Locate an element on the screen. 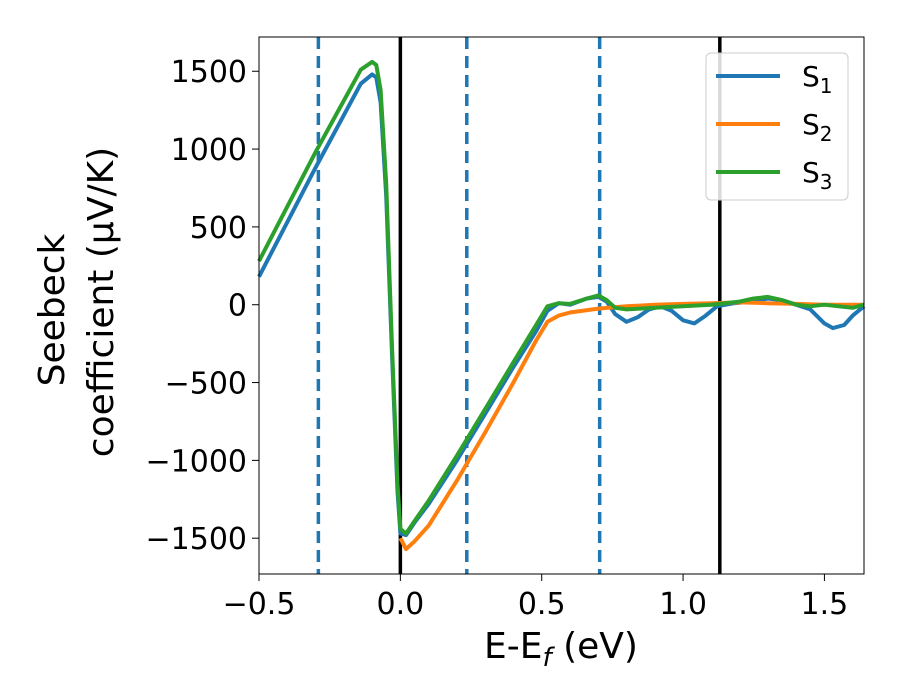 Image resolution: width=900 pixels, height=700 pixels. x-tick-label: 1.5 is located at coordinates (825, 604).